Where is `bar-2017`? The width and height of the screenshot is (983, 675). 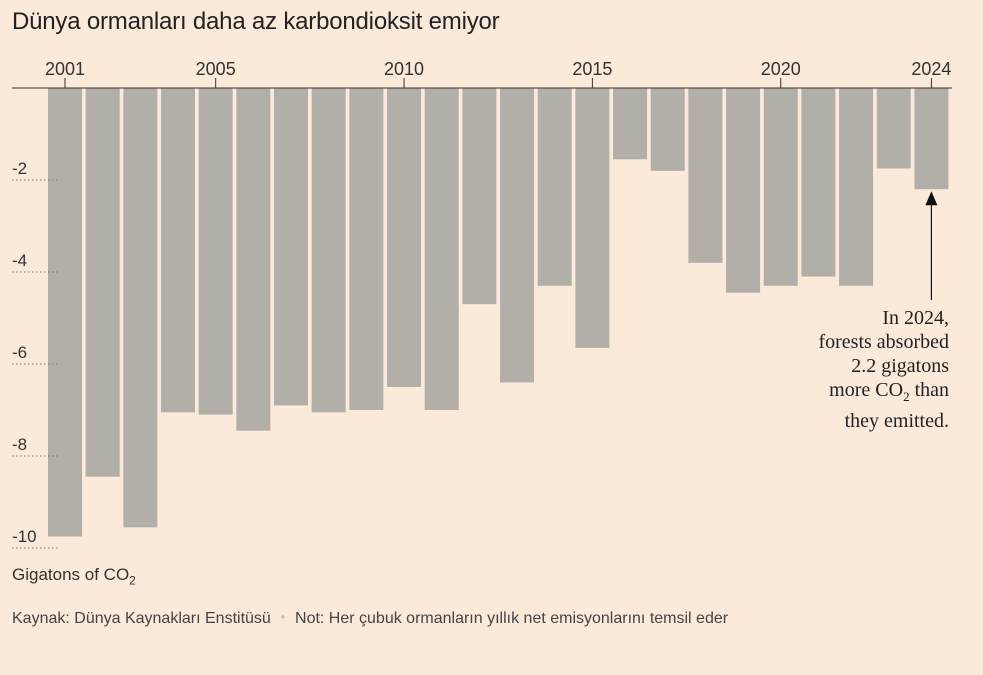 bar-2017 is located at coordinates (667, 129).